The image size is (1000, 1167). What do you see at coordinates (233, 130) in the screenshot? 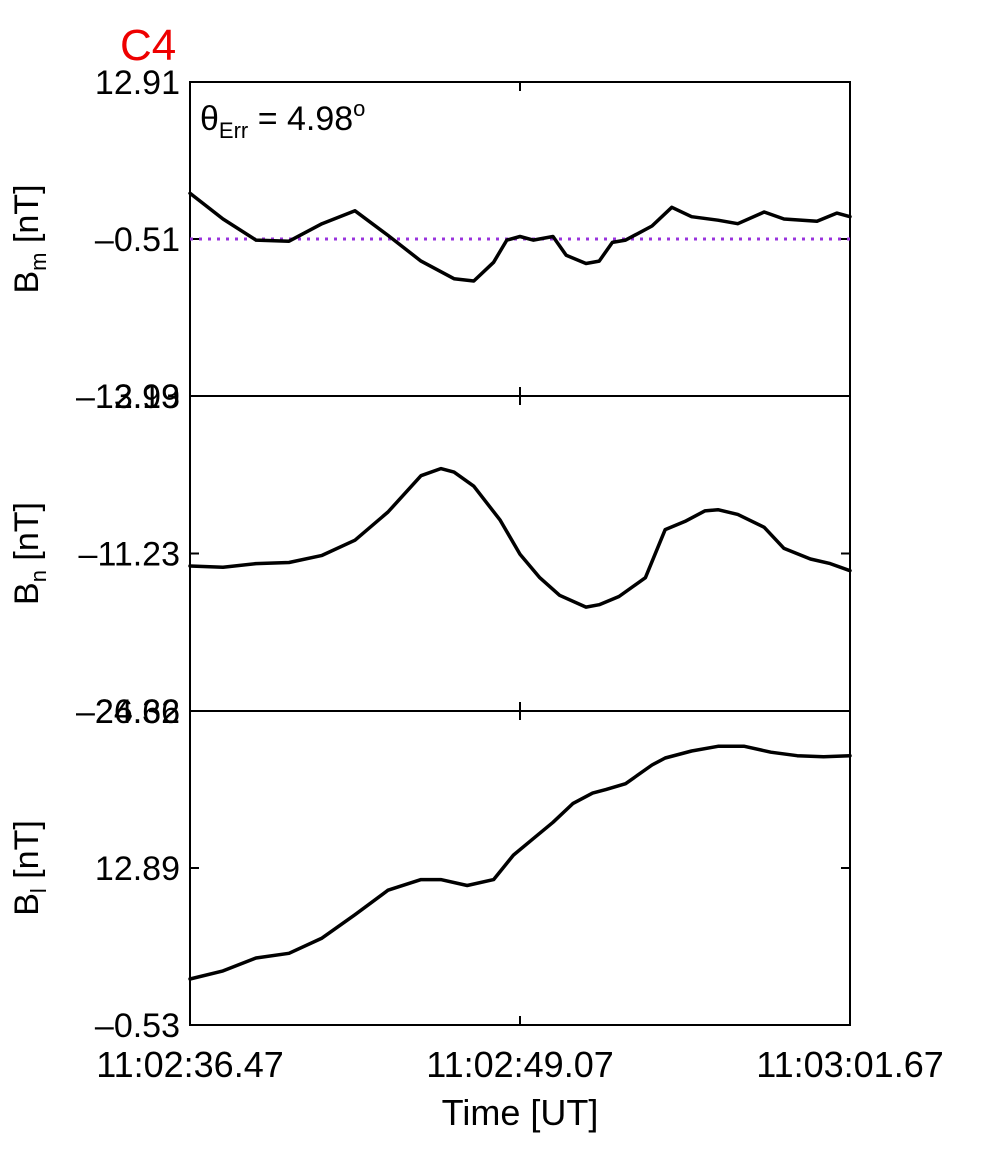
I see `theta-subscript: Err` at bounding box center [233, 130].